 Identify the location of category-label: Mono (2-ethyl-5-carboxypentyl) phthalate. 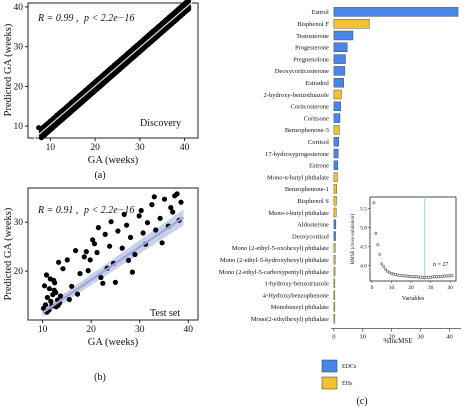
(274, 272).